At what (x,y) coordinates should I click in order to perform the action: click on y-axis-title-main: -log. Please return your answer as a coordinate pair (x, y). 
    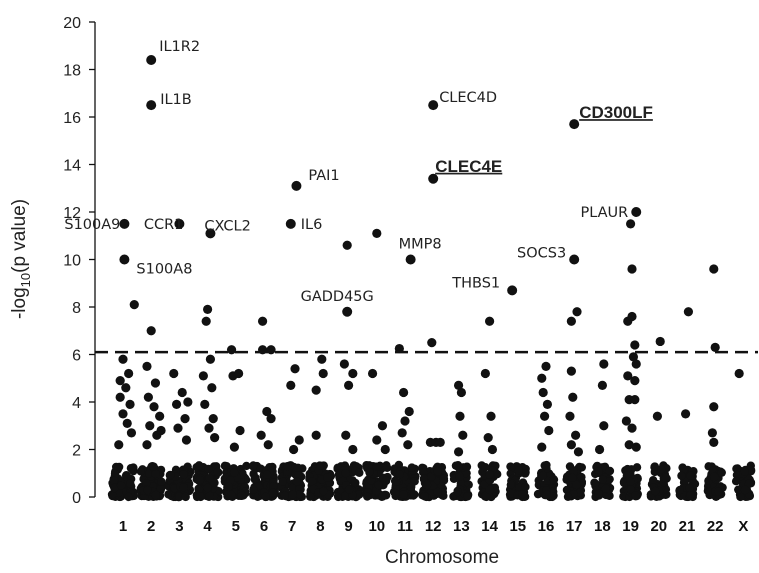
    Looking at the image, I should click on (19, 303).